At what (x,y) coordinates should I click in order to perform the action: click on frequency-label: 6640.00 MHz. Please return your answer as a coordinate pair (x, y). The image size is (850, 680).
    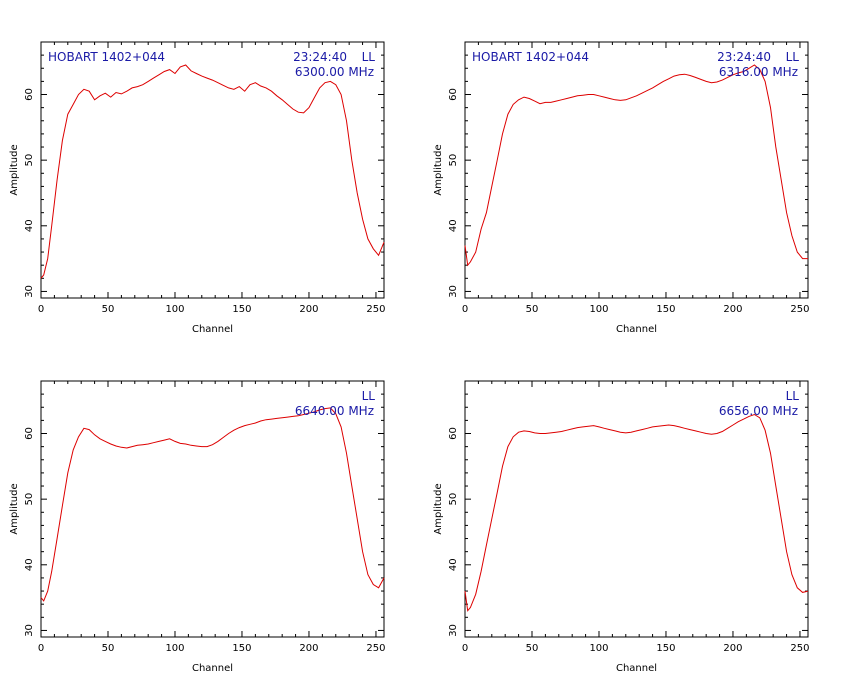
    Looking at the image, I should click on (334, 411).